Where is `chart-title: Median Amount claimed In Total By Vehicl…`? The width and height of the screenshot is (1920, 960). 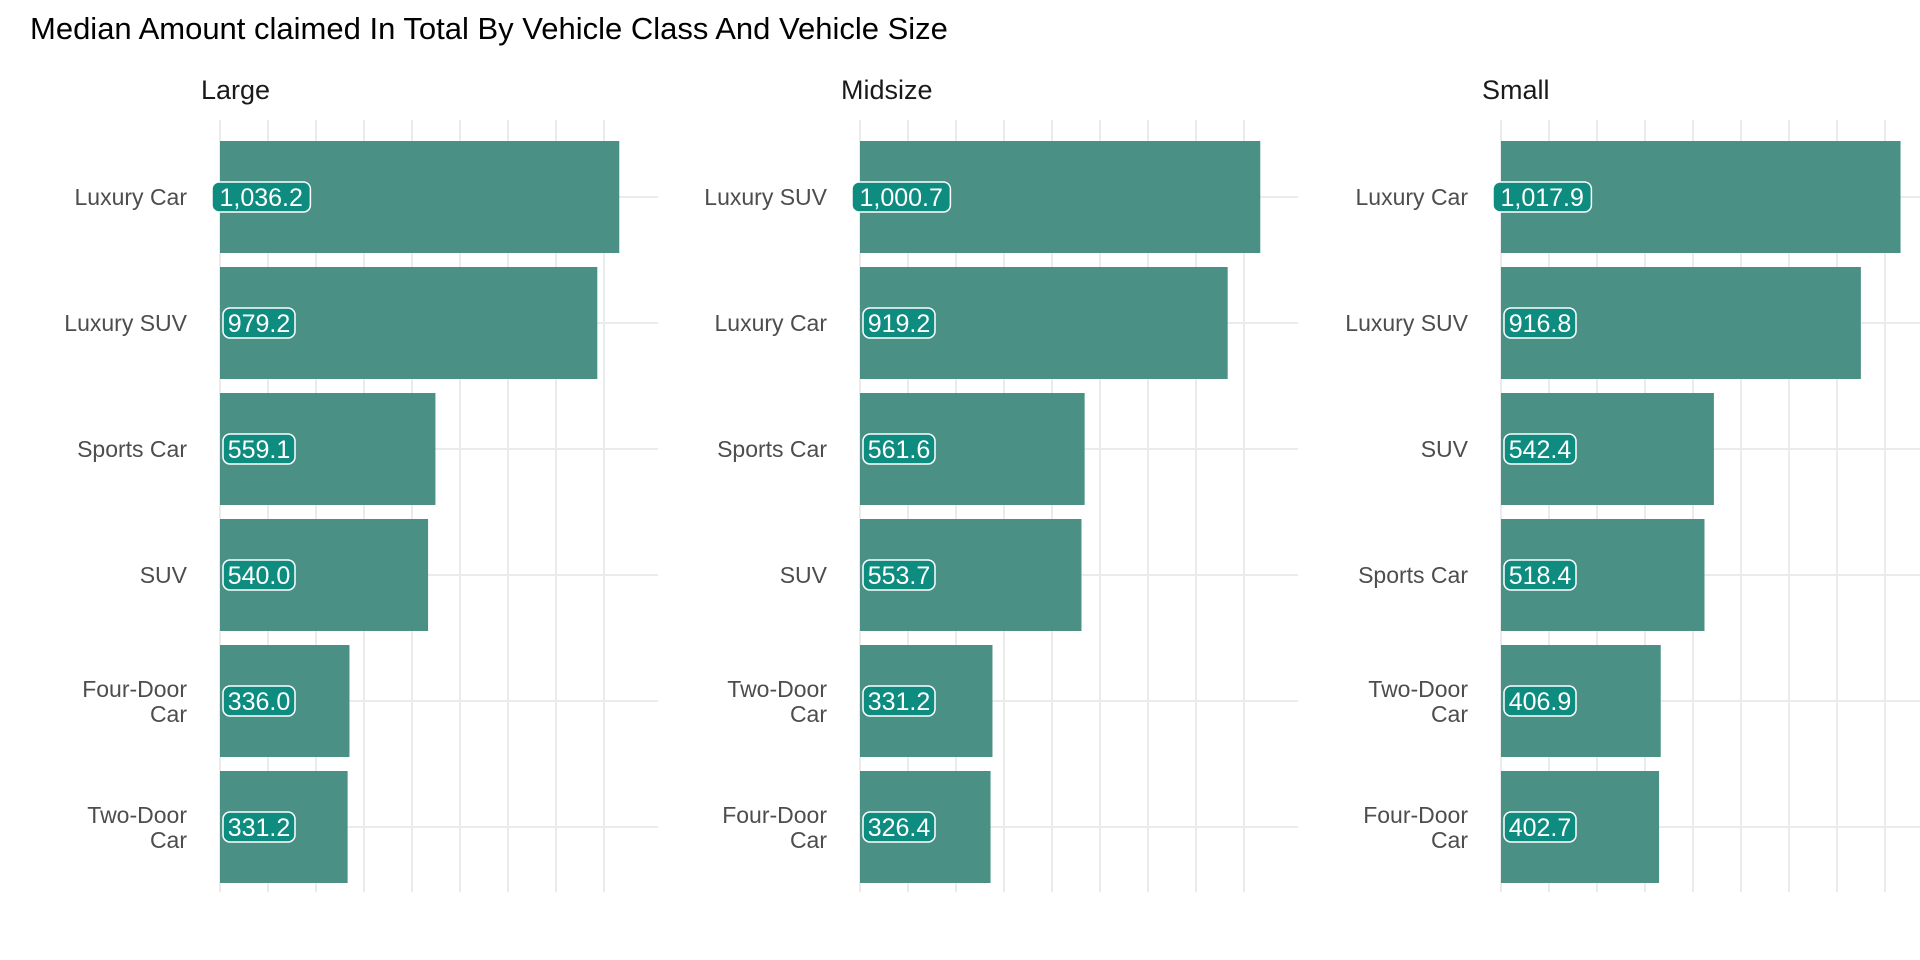
chart-title: Median Amount claimed In Total By Vehicl… is located at coordinates (489, 28).